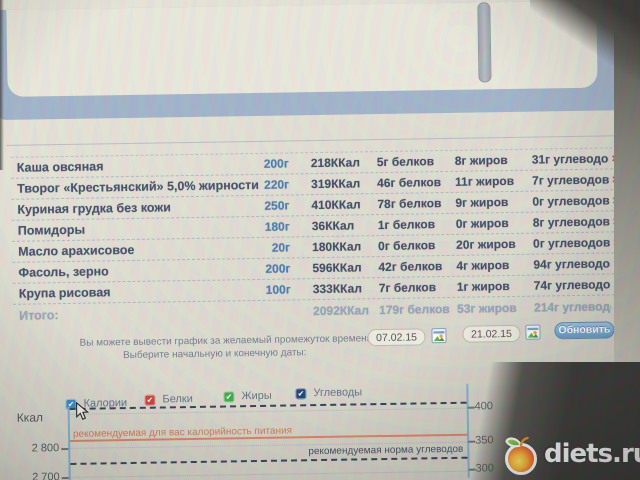 Image resolution: width=640 pixels, height=480 pixels. What do you see at coordinates (406, 225) in the screenshot?
I see `food-protein: 1г белков` at bounding box center [406, 225].